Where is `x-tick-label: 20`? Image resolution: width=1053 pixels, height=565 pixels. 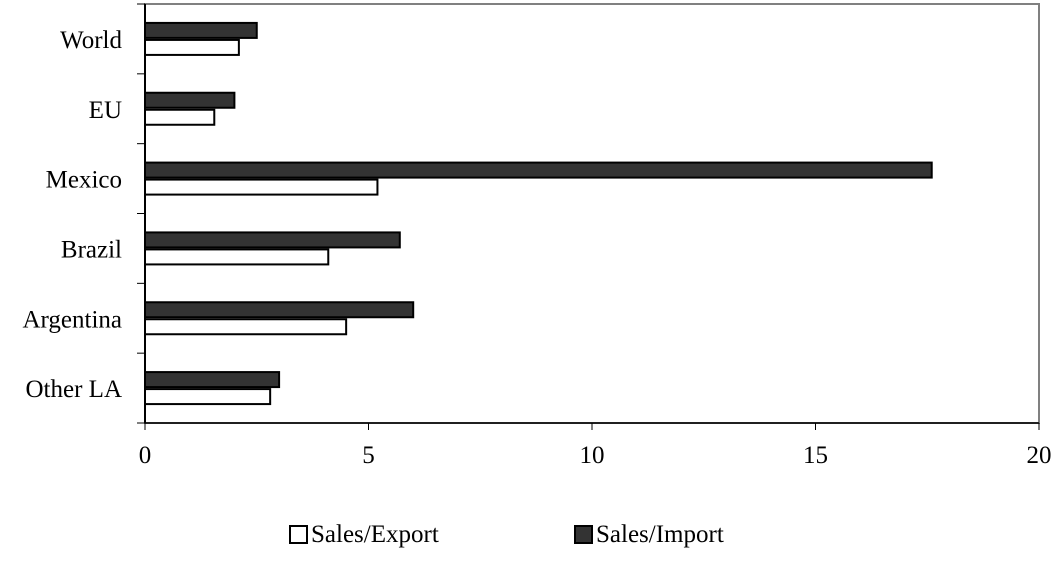 x-tick-label: 20 is located at coordinates (1039, 455).